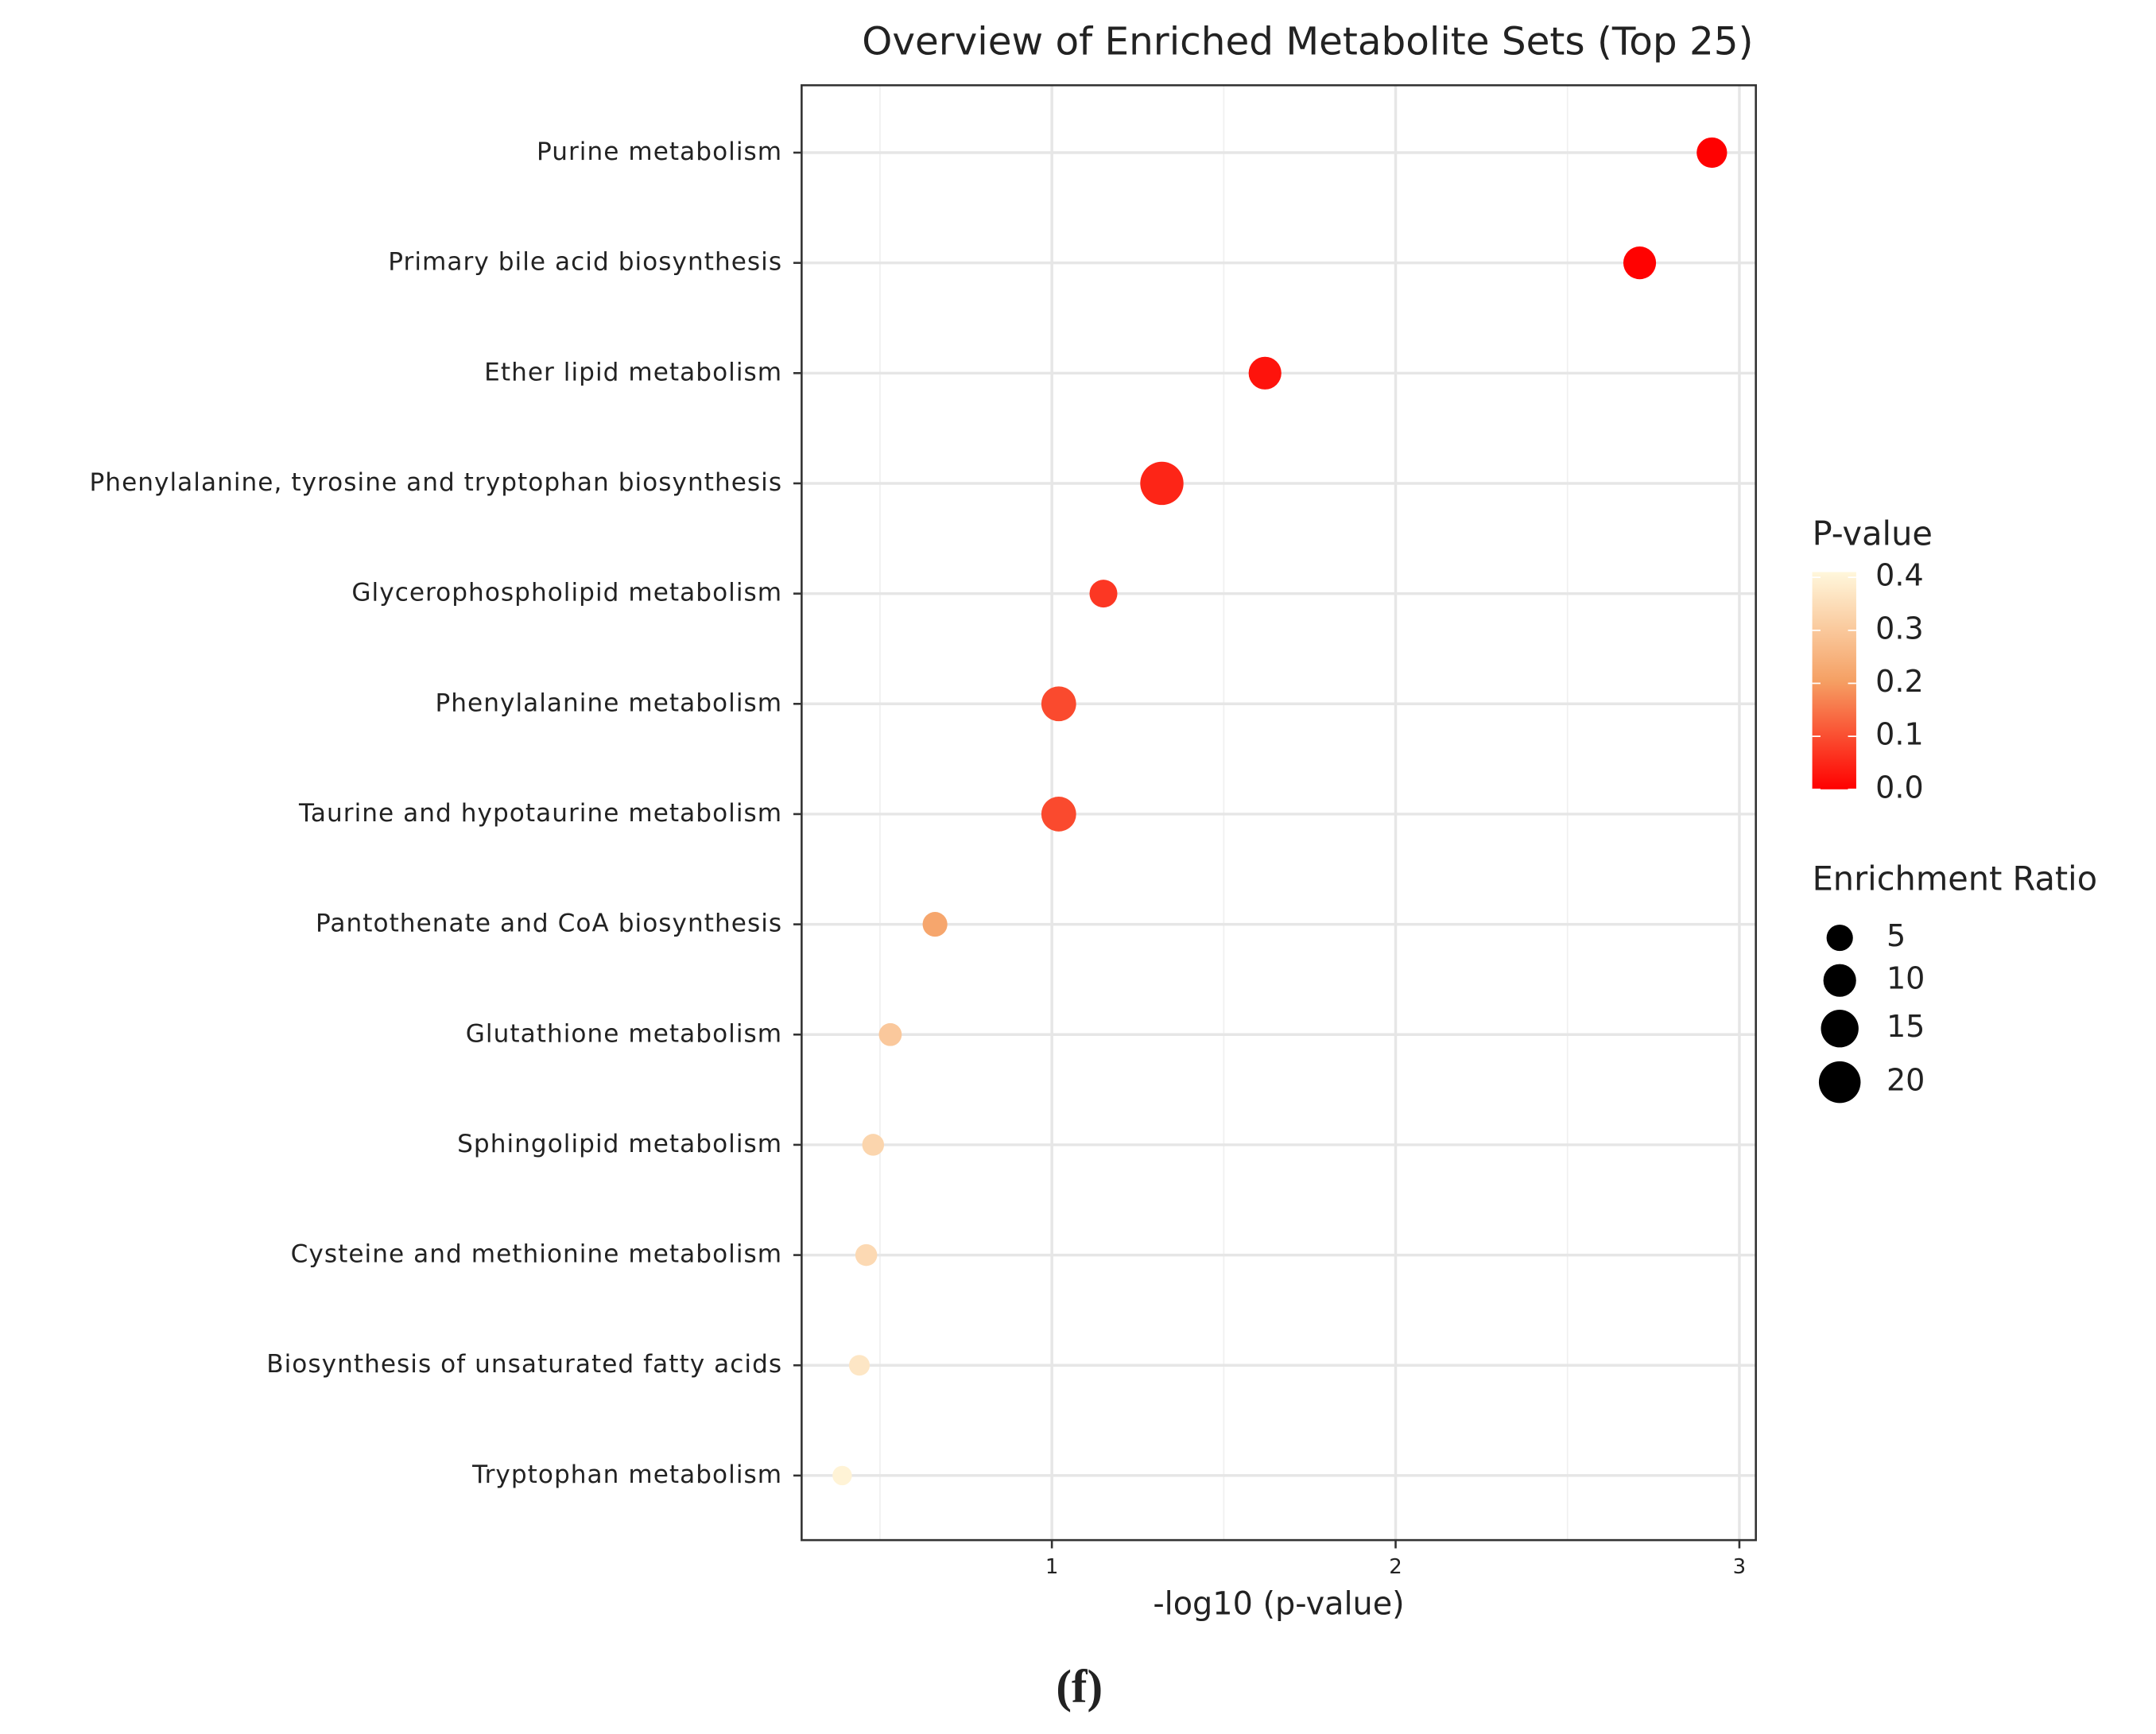 This screenshot has height=1734, width=2156. What do you see at coordinates (524, 1365) in the screenshot?
I see `y-tick-label: Biosynthesis of unsaturated fatty acids` at bounding box center [524, 1365].